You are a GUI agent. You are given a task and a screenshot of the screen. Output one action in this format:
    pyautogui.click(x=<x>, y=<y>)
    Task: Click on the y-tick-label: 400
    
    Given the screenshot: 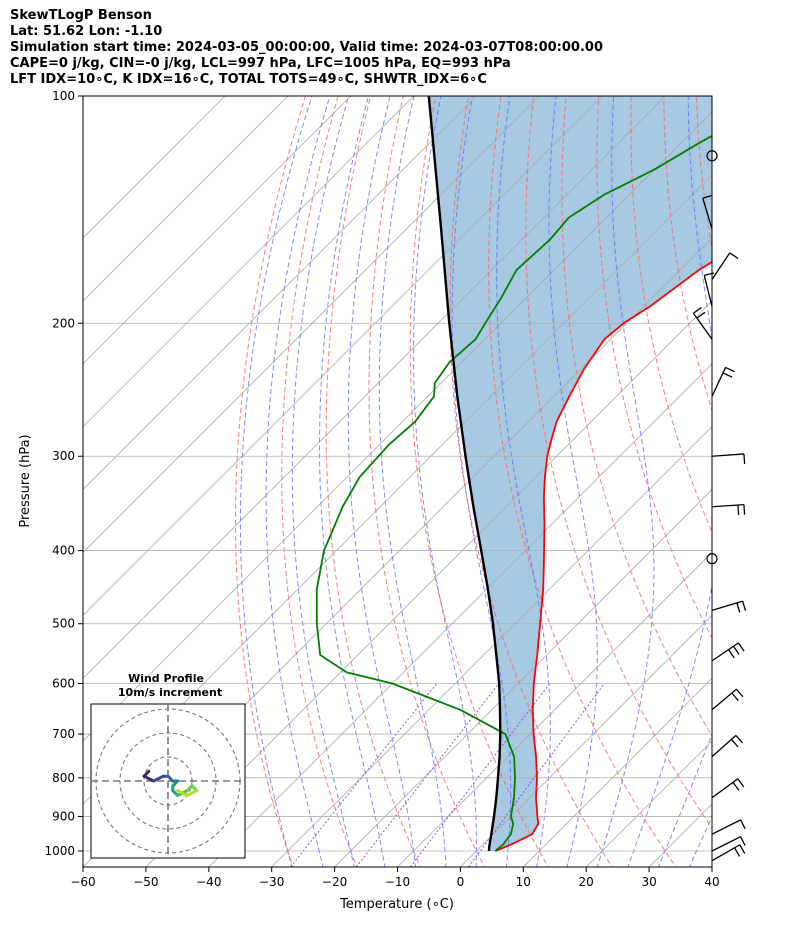 What is the action you would take?
    pyautogui.click(x=63, y=551)
    